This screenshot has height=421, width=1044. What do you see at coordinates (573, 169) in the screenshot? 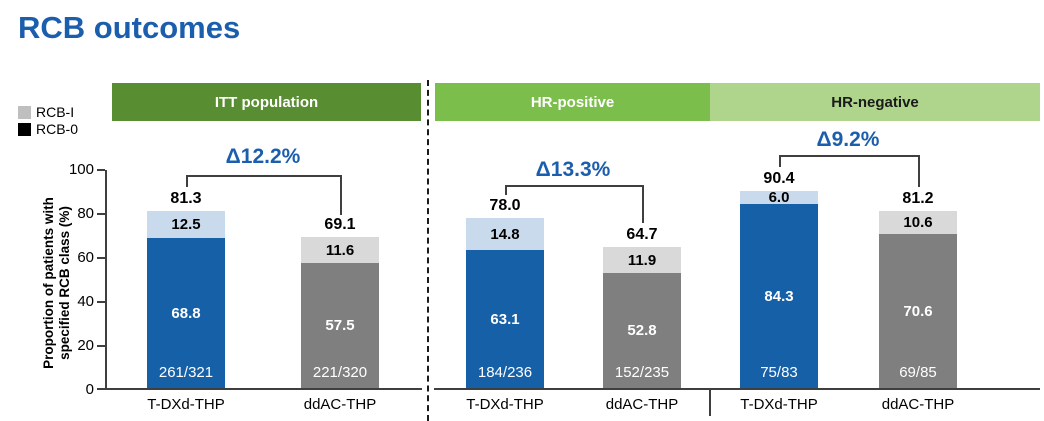
I see `delta-label-hr-positive: Δ13.3%` at bounding box center [573, 169].